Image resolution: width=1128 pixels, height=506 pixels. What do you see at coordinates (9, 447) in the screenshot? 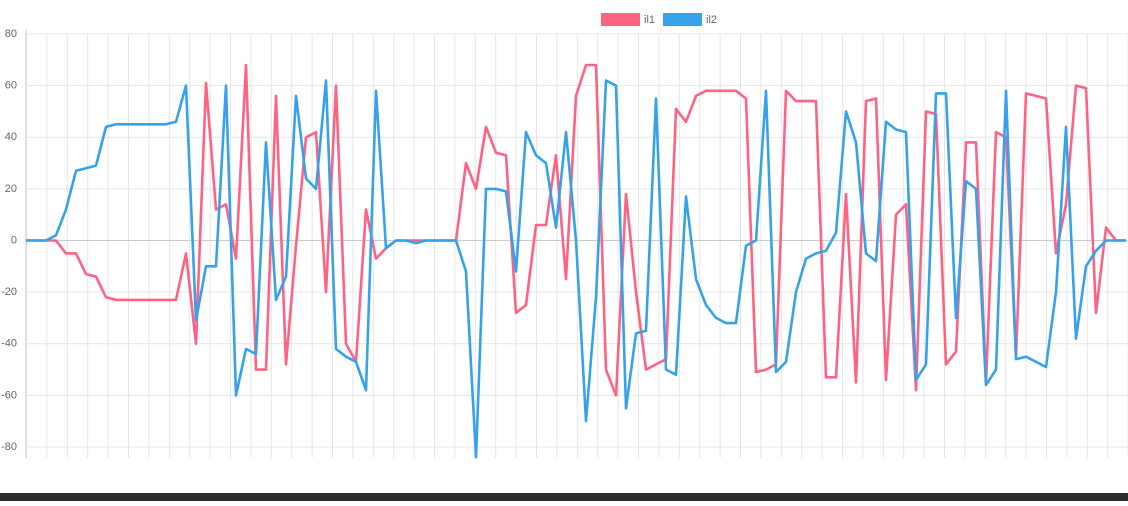
I see `y-tick-label: -80` at bounding box center [9, 447].